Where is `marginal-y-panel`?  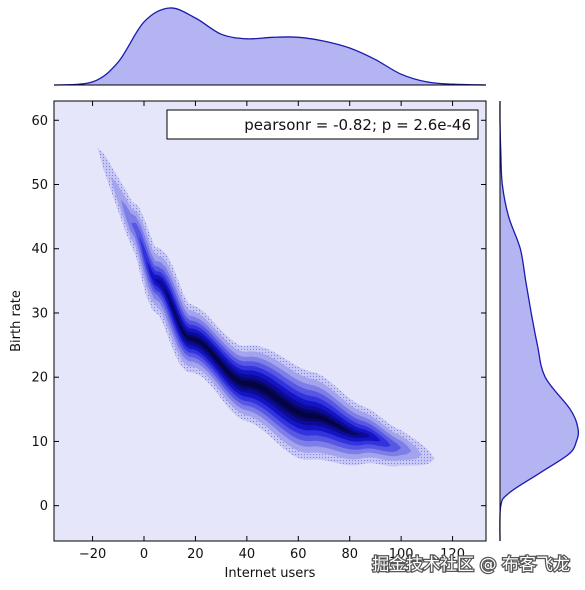 marginal-y-panel is located at coordinates (539, 321).